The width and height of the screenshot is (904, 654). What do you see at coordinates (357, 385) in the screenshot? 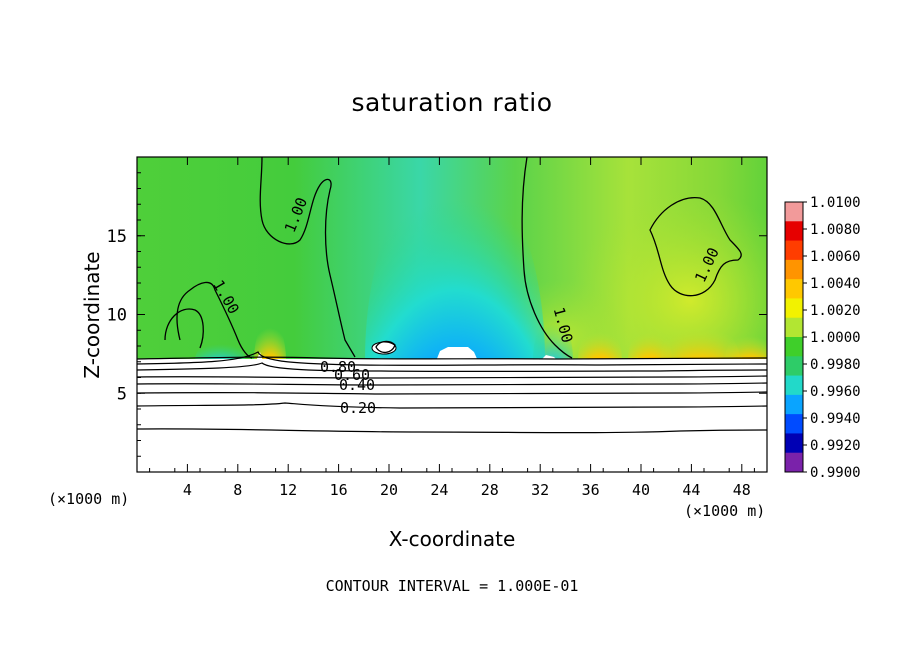
I see `contour-label: 0.40` at bounding box center [357, 385].